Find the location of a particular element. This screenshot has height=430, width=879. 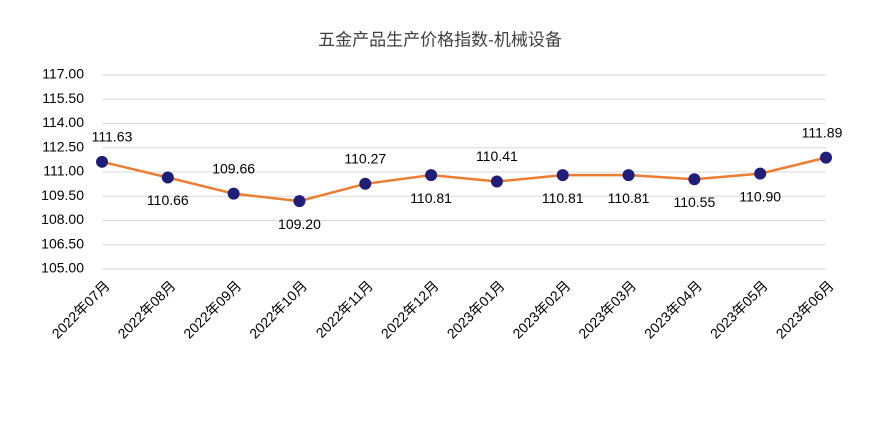

x-tick-label: 2023年04月 is located at coordinates (673, 309).